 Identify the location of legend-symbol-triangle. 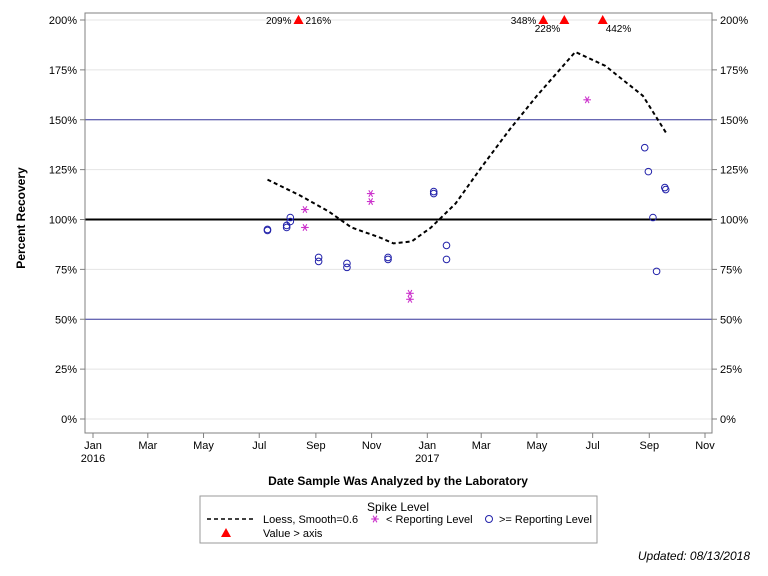
(226, 532).